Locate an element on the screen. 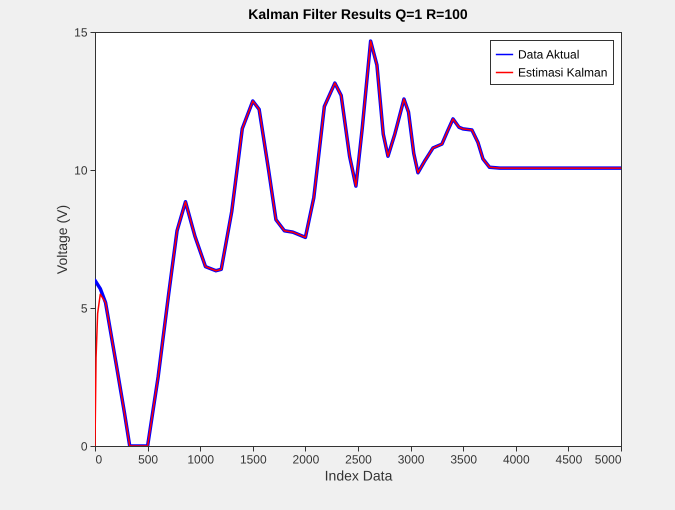  x-tick-label: 5000 is located at coordinates (608, 459).